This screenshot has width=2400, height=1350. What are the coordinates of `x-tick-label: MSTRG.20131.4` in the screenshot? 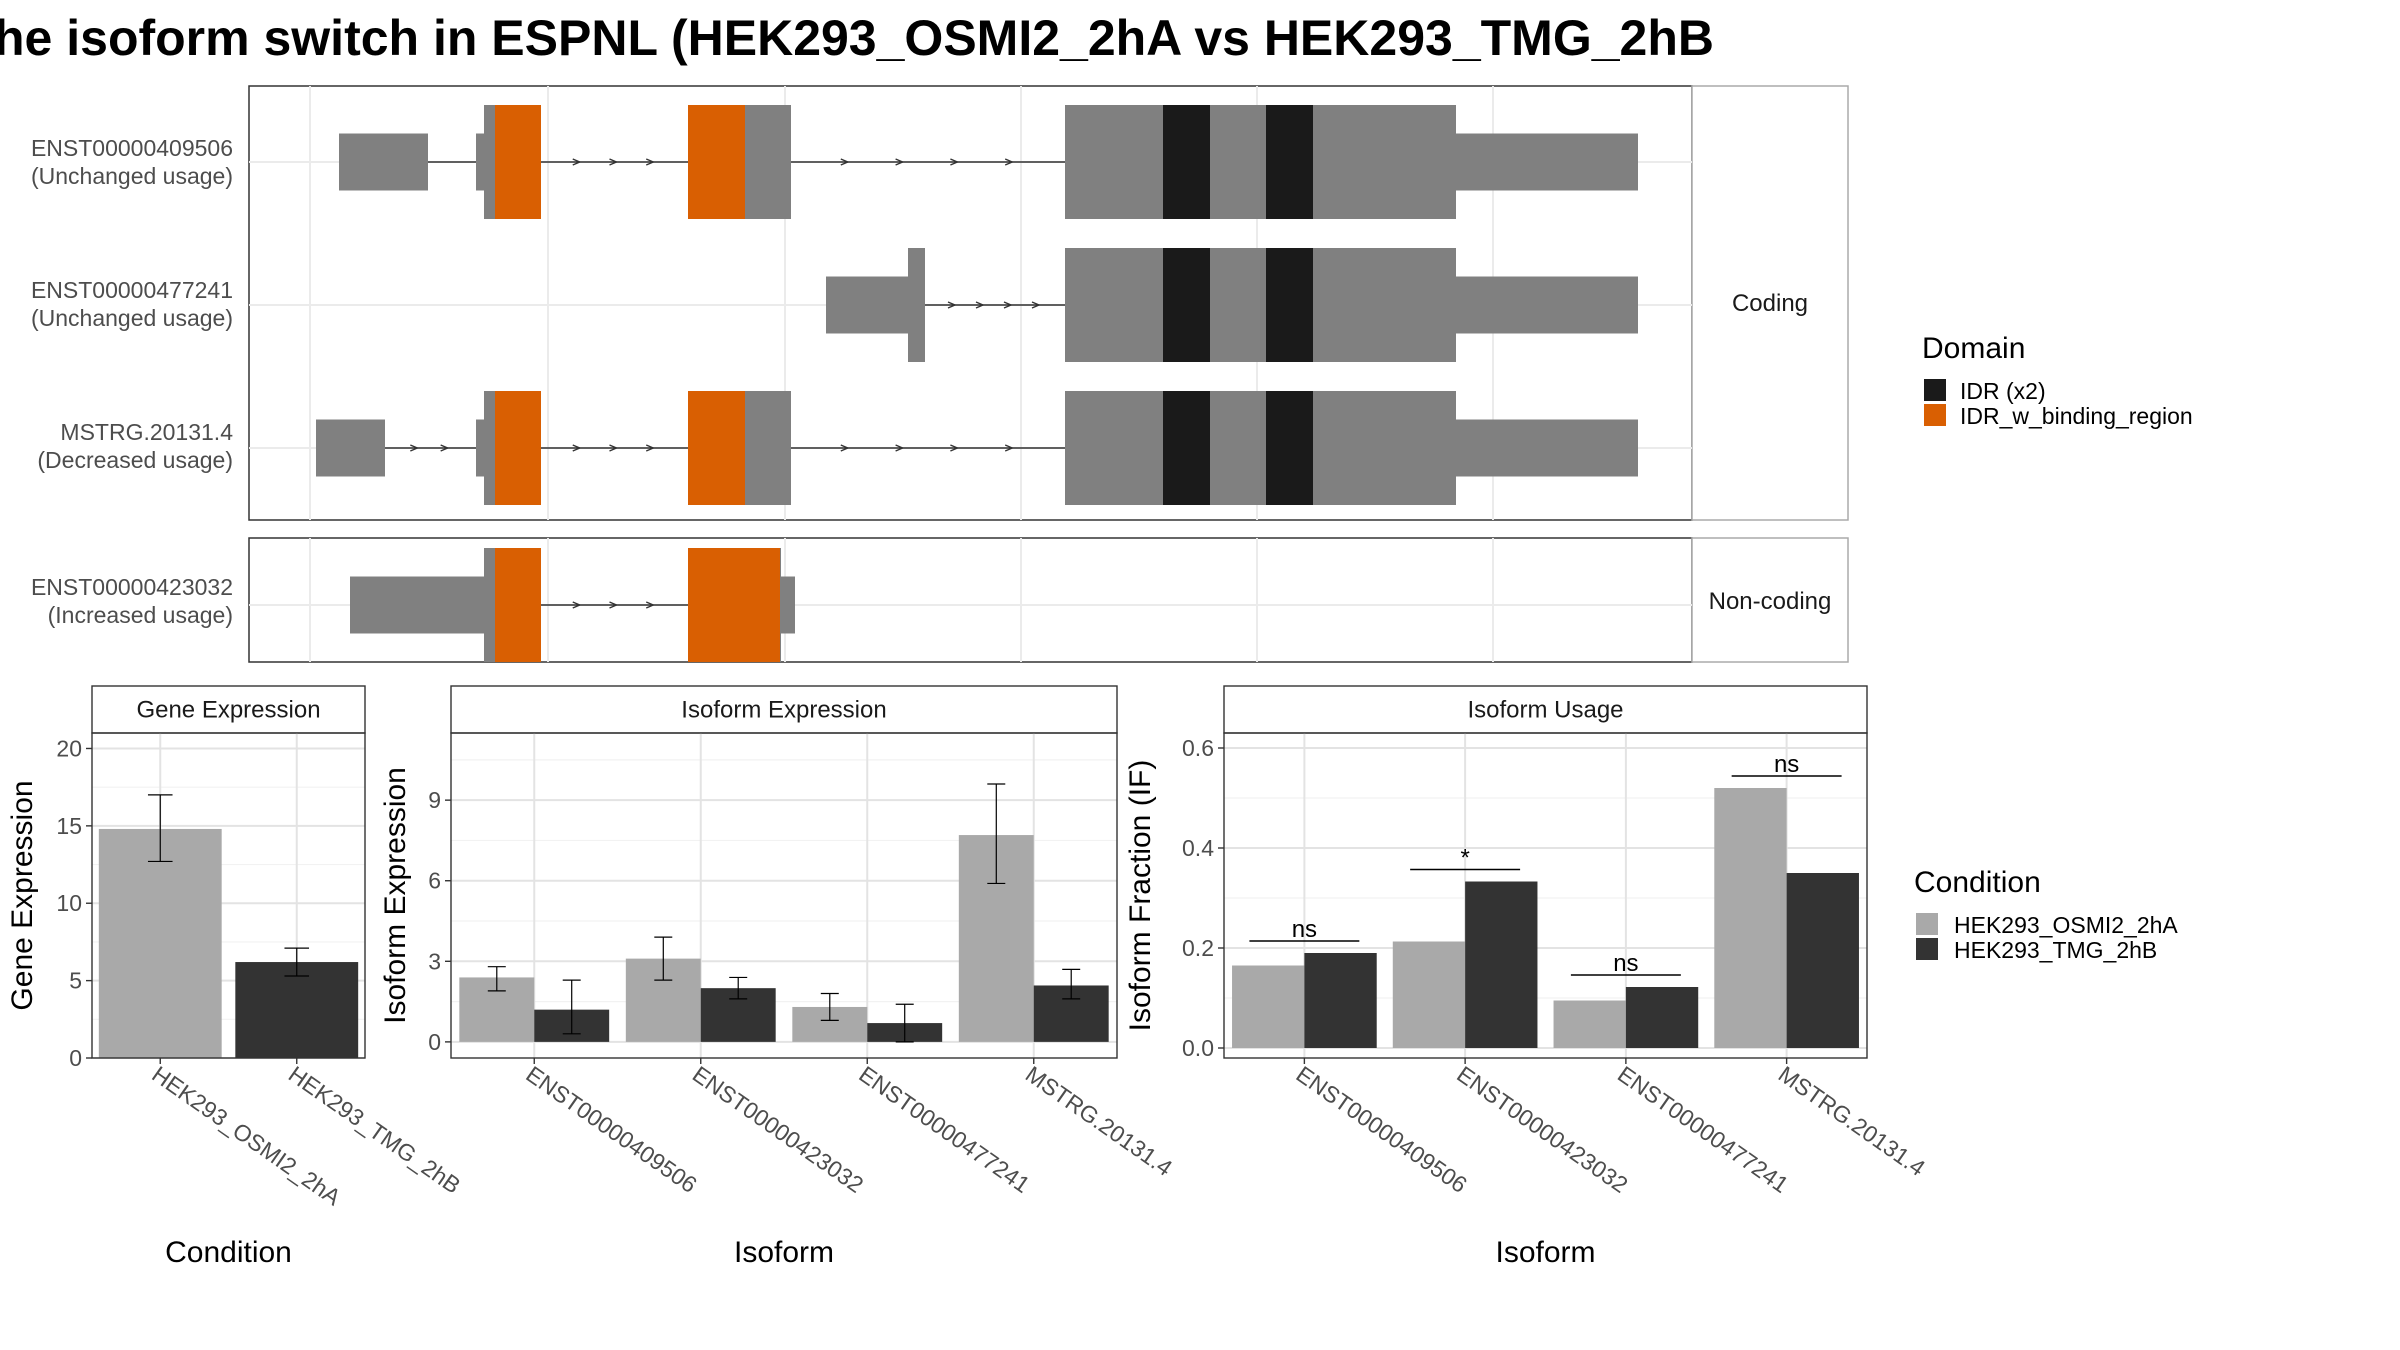 It's located at (1099, 1121).